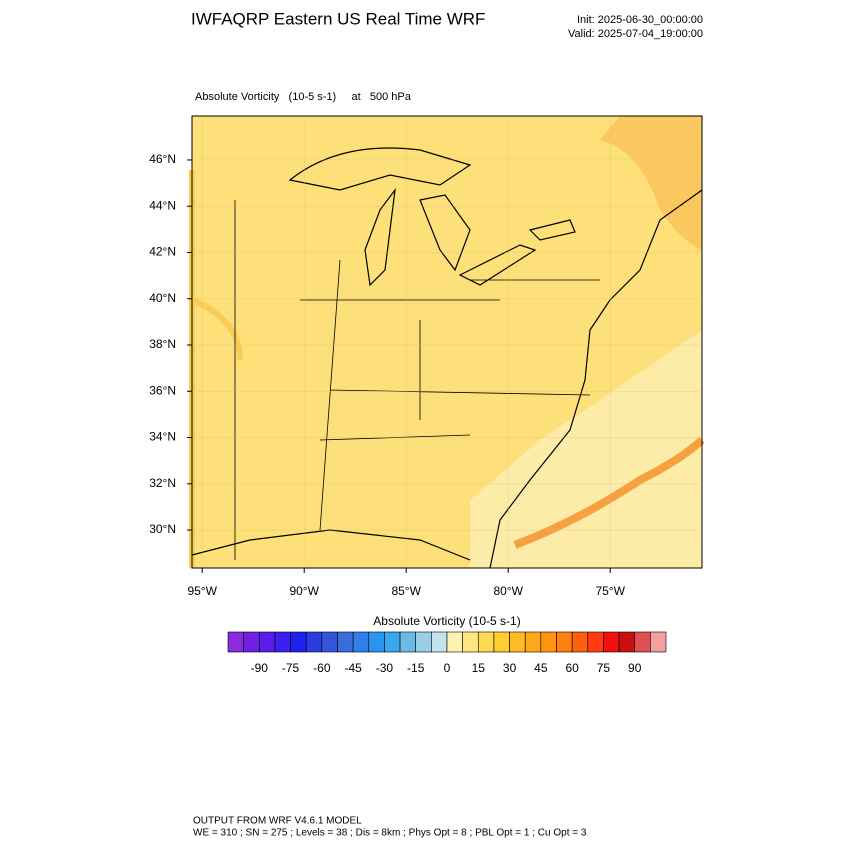  Describe the element at coordinates (609, 493) in the screenshot. I see `vorticity-band` at that location.